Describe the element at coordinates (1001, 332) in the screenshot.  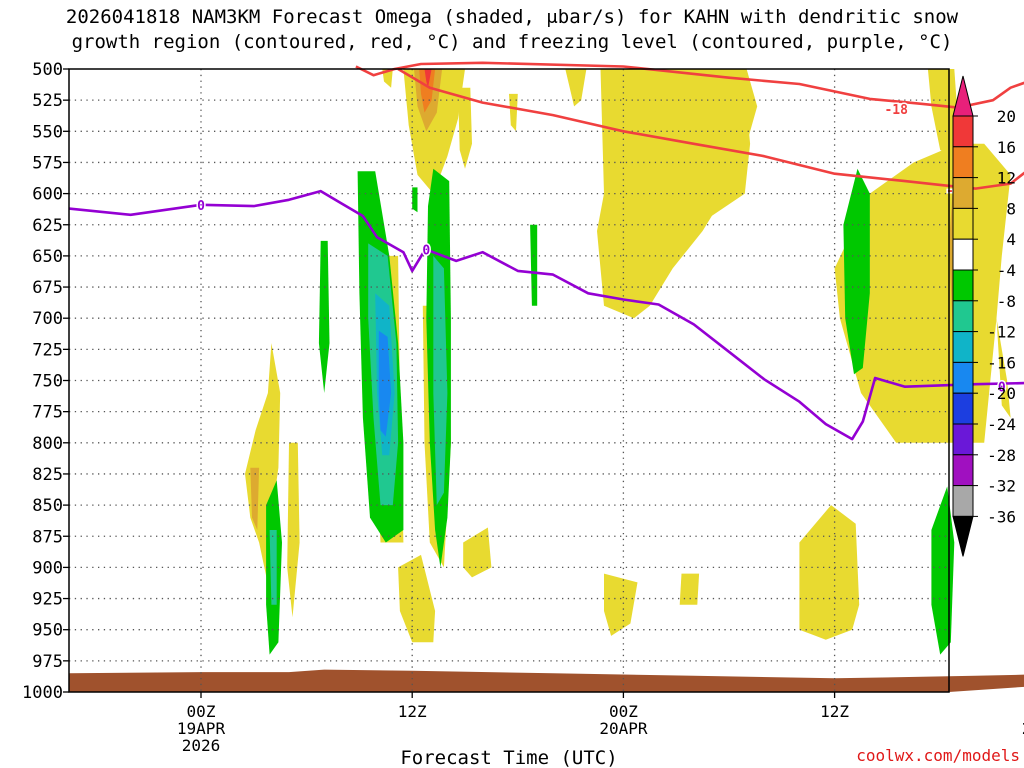
I see `colorbar-label: -12` at that location.